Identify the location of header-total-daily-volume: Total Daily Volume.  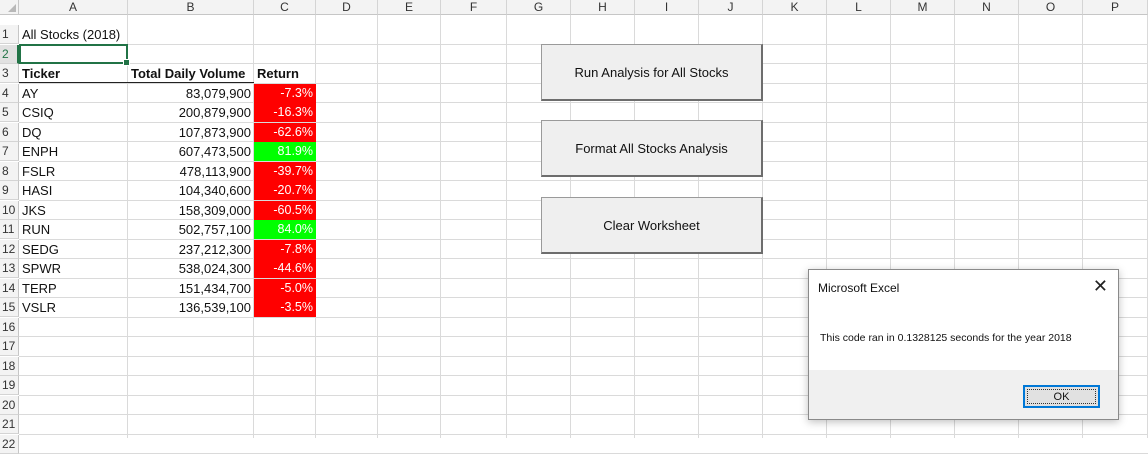
(188, 73).